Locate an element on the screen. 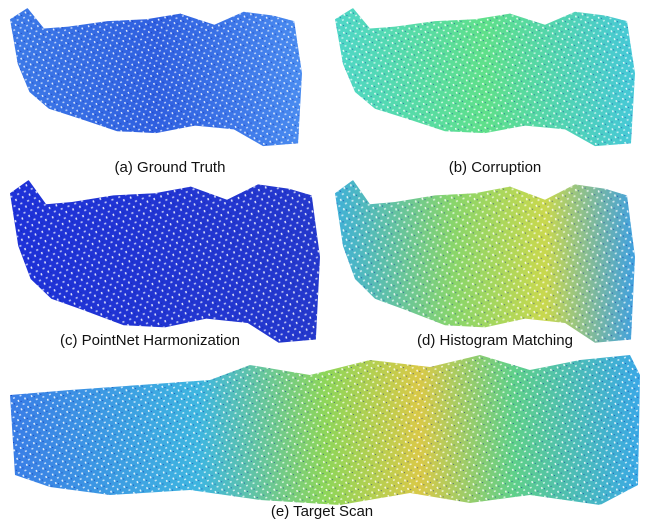 Image resolution: width=648 pixels, height=524 pixels. caption: (a) Ground Truth is located at coordinates (170, 167).